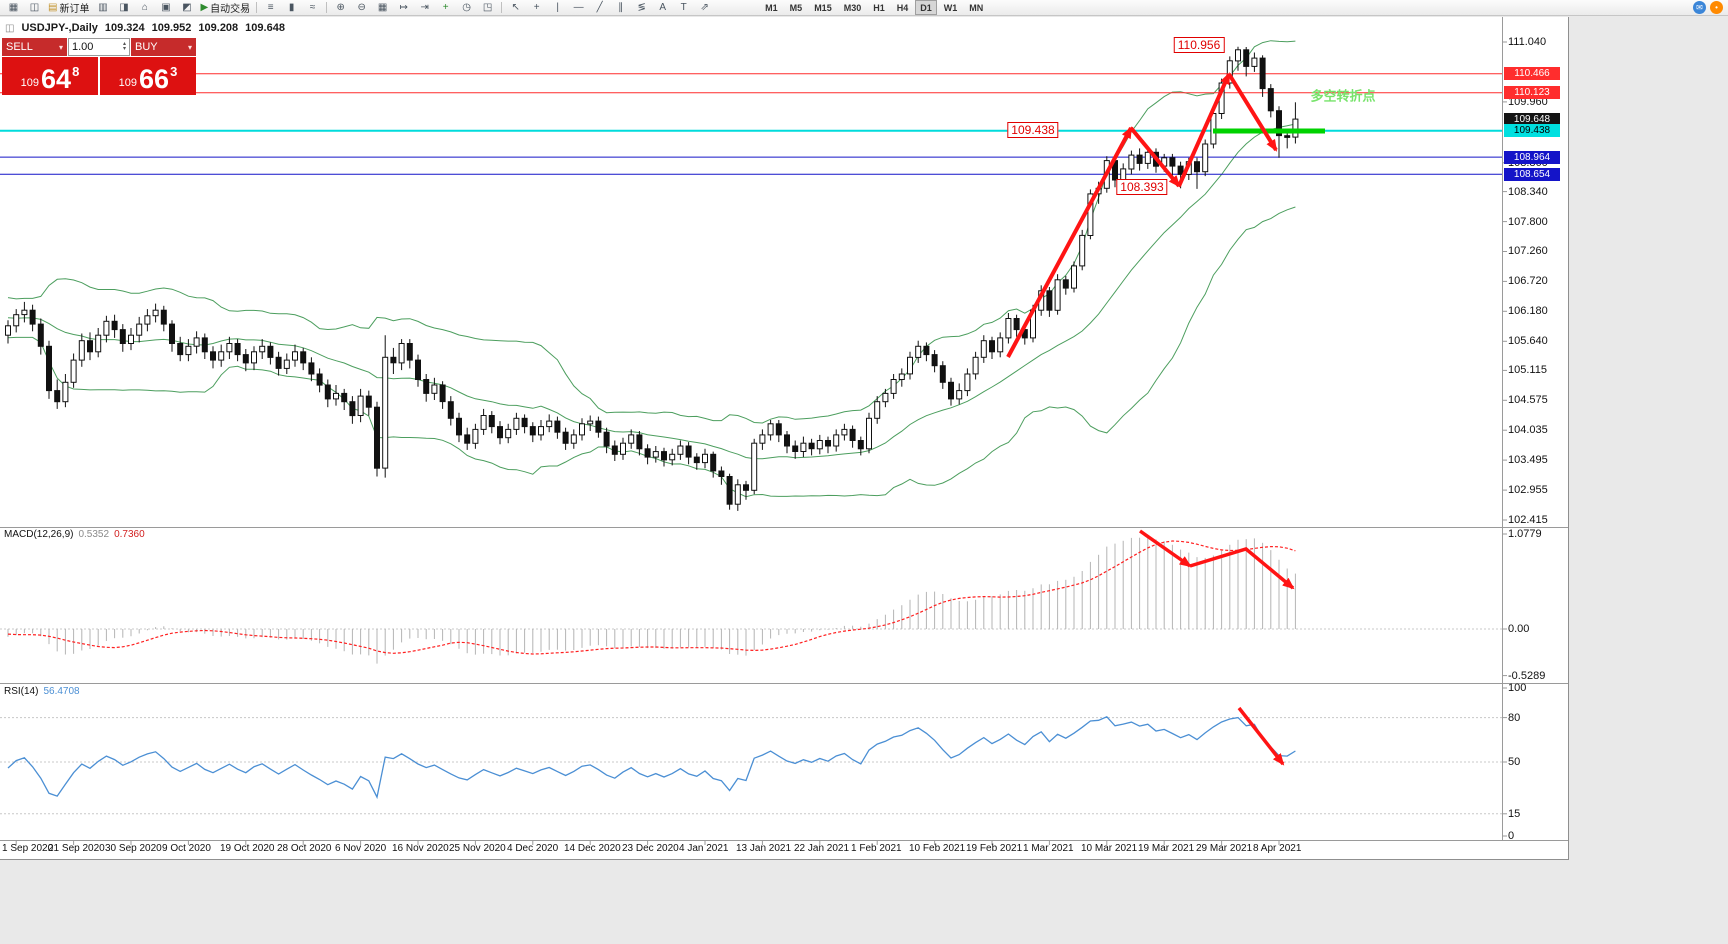 This screenshot has width=1728, height=944. I want to click on volume-down-icon: ▾, so click(124, 49).